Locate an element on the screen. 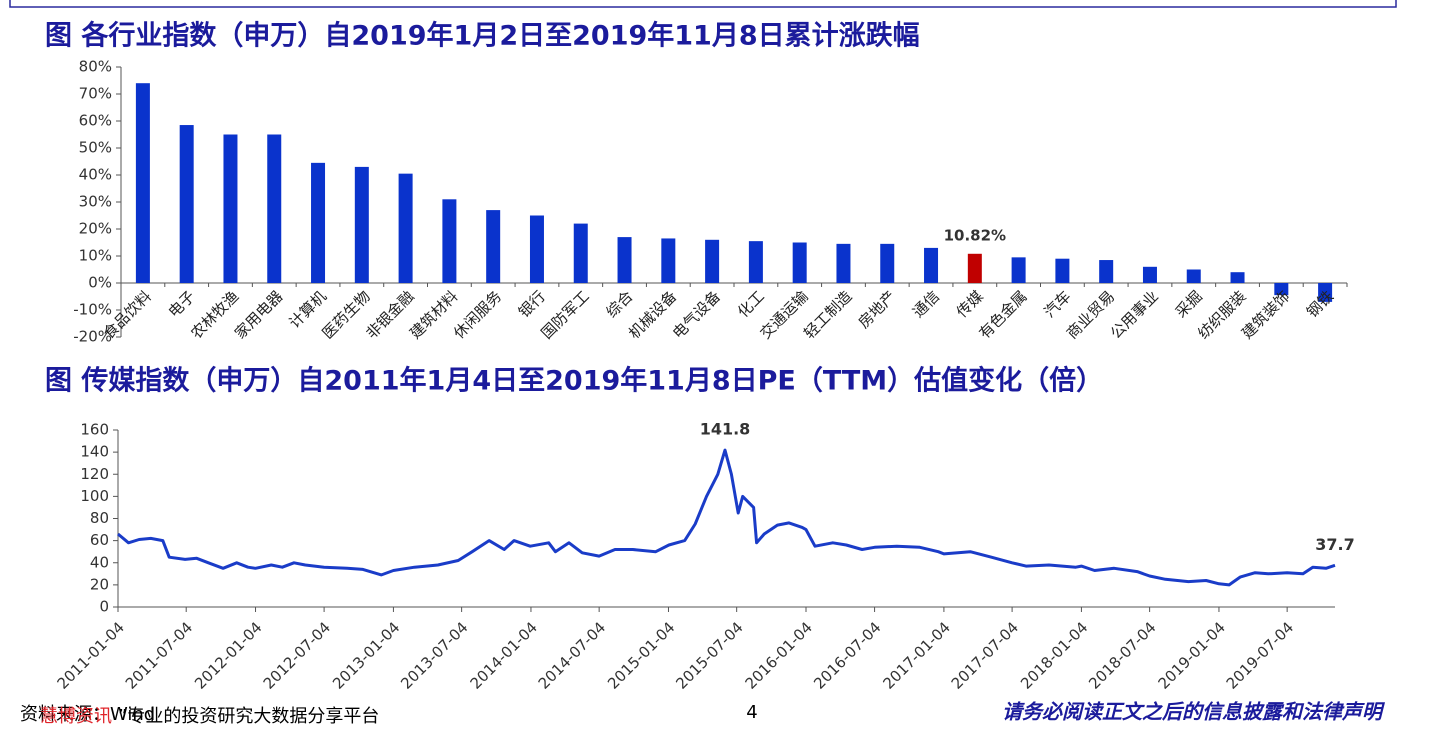 The width and height of the screenshot is (1440, 746). x-tick-label: 2016-07-04 is located at coordinates (847, 655).